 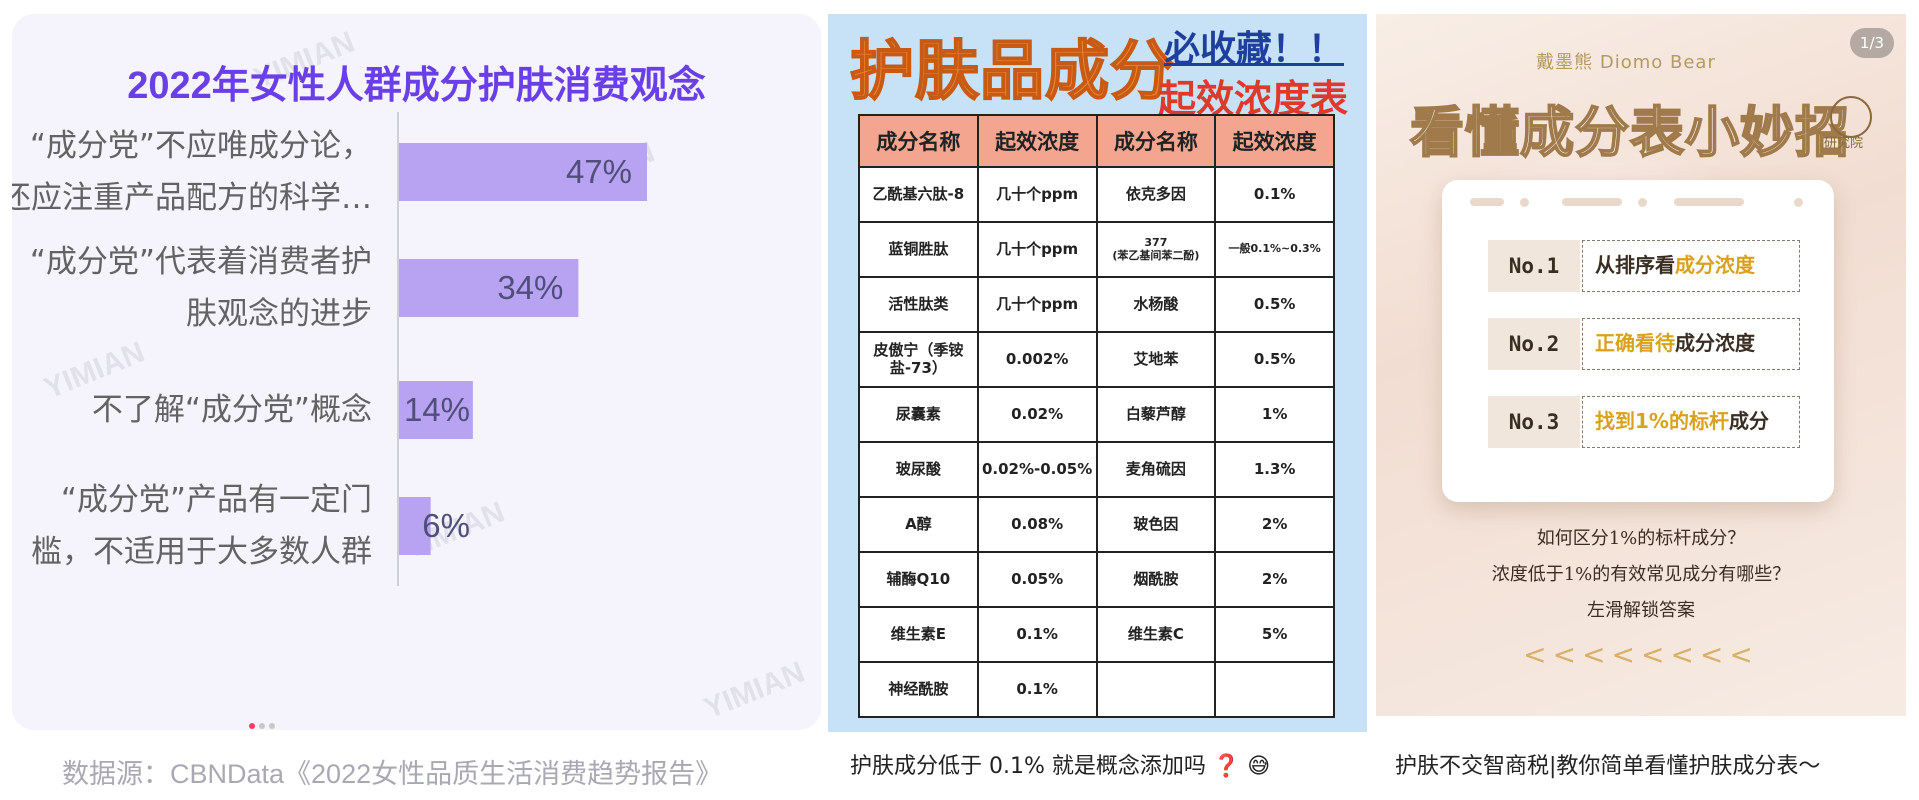 What do you see at coordinates (918, 304) in the screenshot?
I see `table-cell: 活性肽类` at bounding box center [918, 304].